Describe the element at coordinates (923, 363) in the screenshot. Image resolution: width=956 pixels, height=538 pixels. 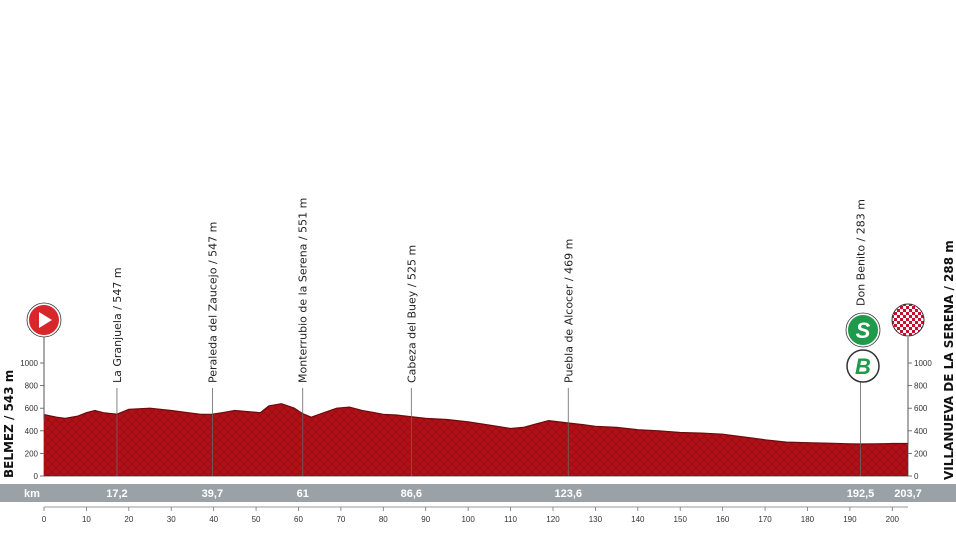
I see `y-tick-label-right: 1000` at that location.